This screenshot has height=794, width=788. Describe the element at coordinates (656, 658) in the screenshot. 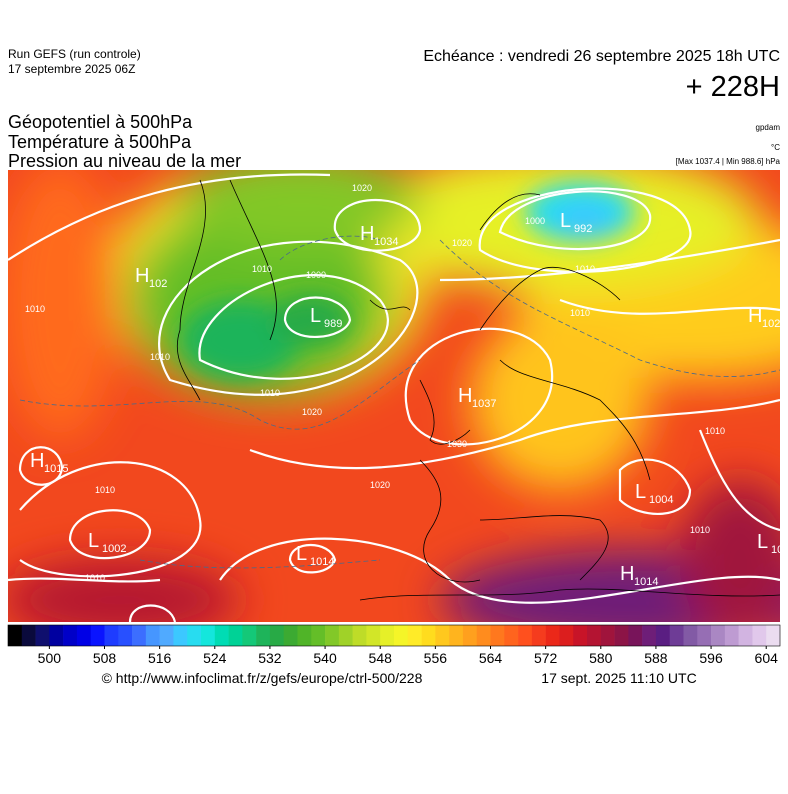

I see `colorbar-tick-label: 588` at that location.